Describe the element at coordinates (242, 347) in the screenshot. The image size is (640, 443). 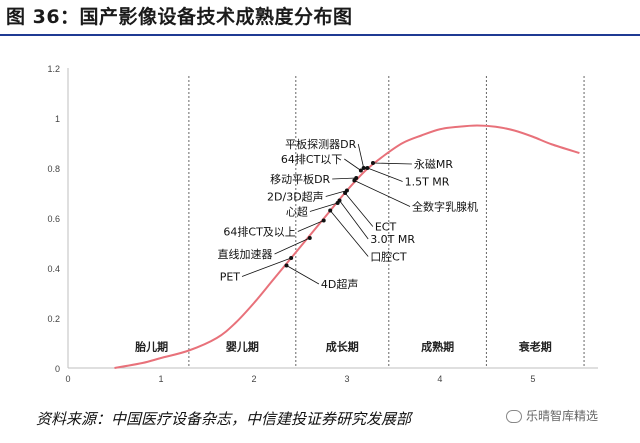
I see `phase-label: 婴儿期` at that location.